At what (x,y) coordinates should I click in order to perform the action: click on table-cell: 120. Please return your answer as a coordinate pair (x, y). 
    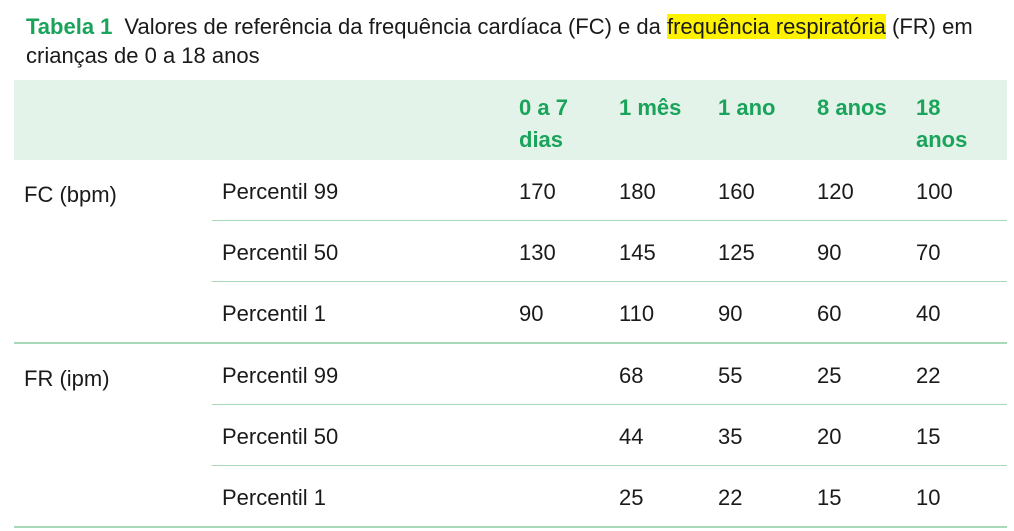
    Looking at the image, I should click on (835, 191).